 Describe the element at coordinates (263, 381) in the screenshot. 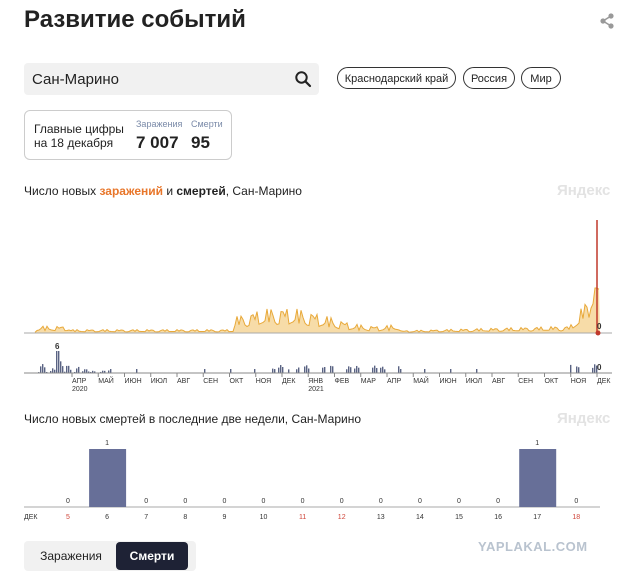

I see `month-label: НОЯ` at that location.